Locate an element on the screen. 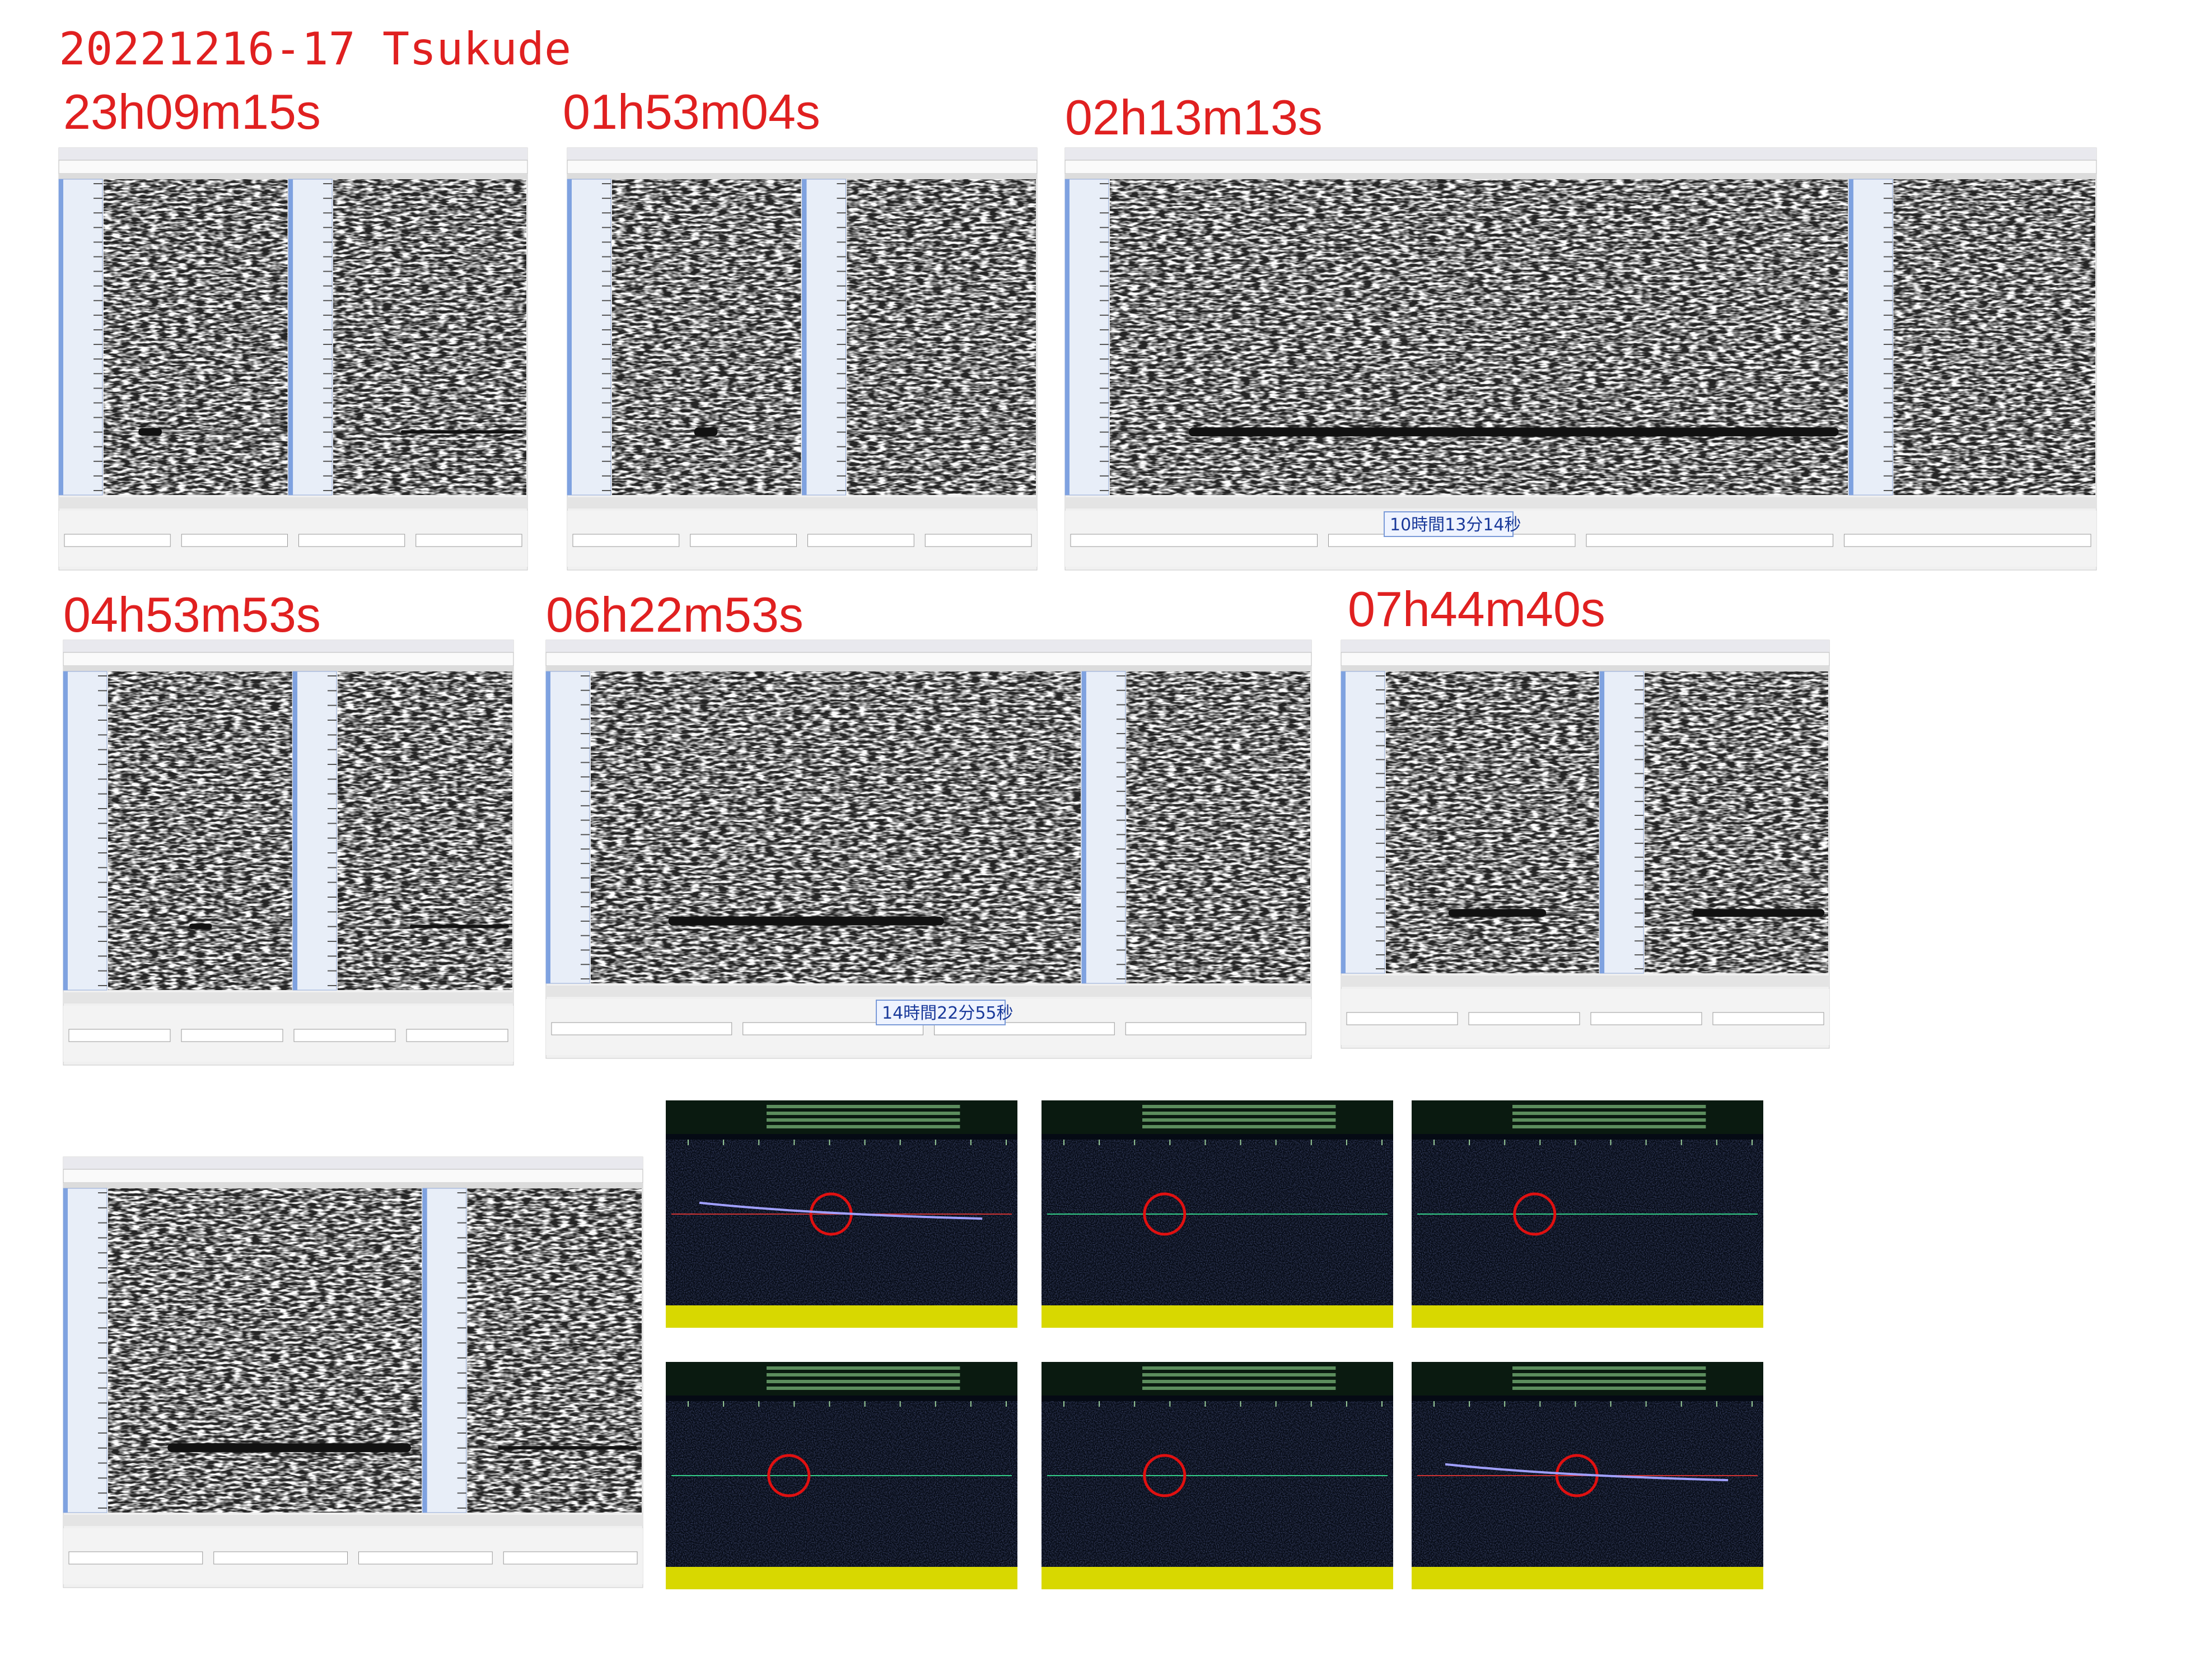  capture-label: 23h09m15s is located at coordinates (192, 112).